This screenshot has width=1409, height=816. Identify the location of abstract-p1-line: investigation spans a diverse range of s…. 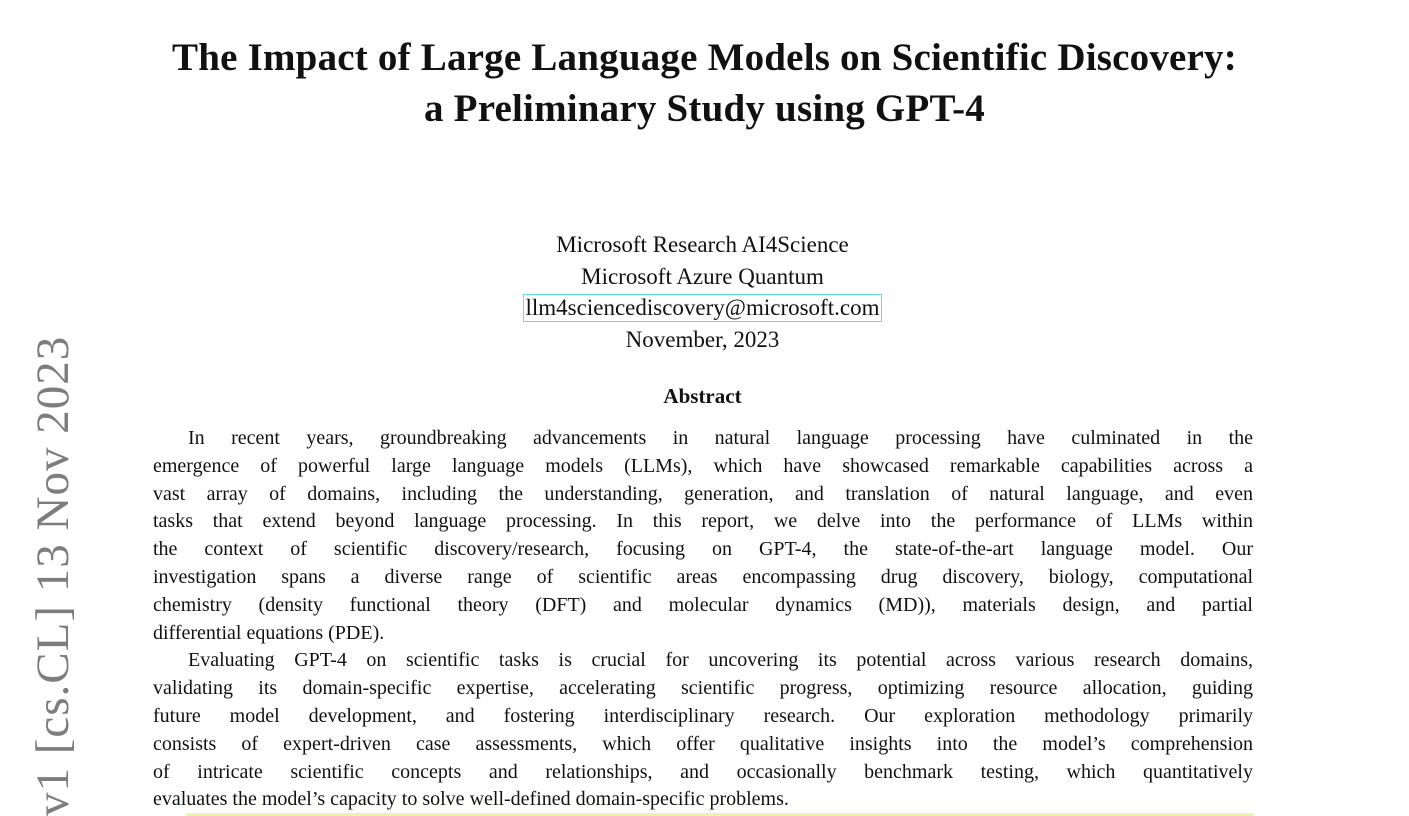
(703, 576).